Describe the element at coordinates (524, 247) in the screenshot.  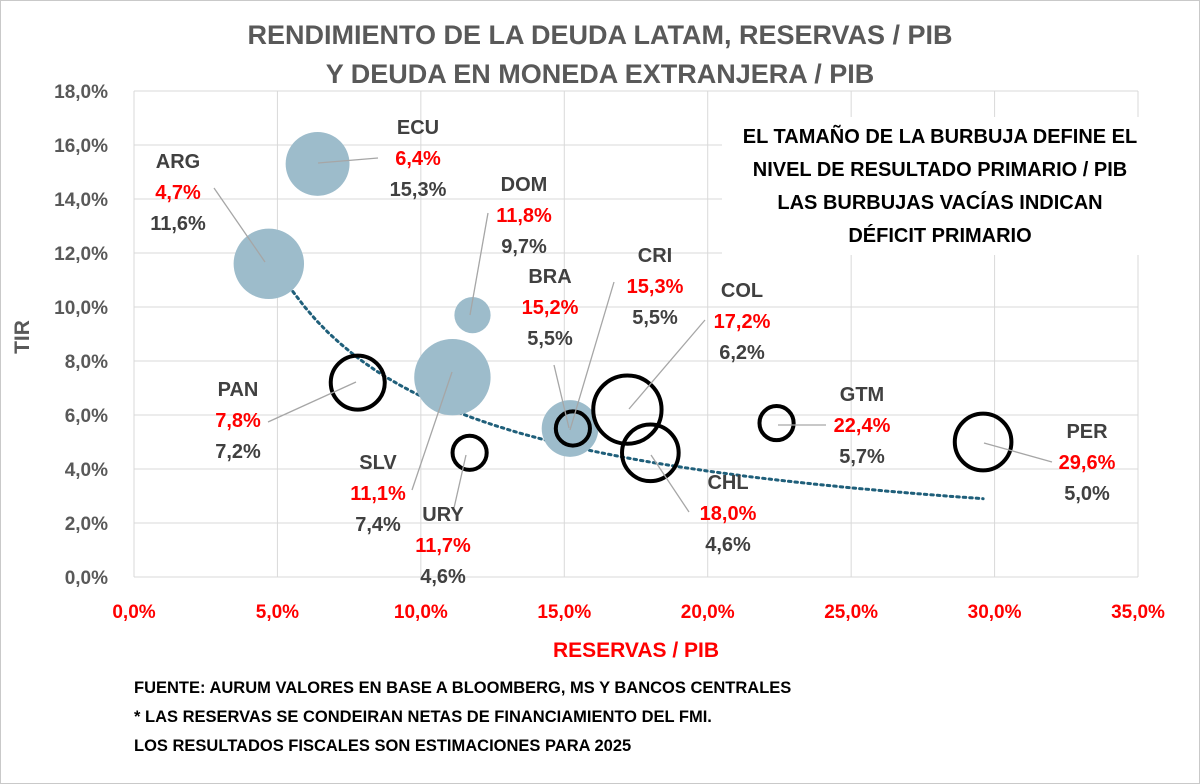
I see `label-y-dom: 9,7%` at that location.